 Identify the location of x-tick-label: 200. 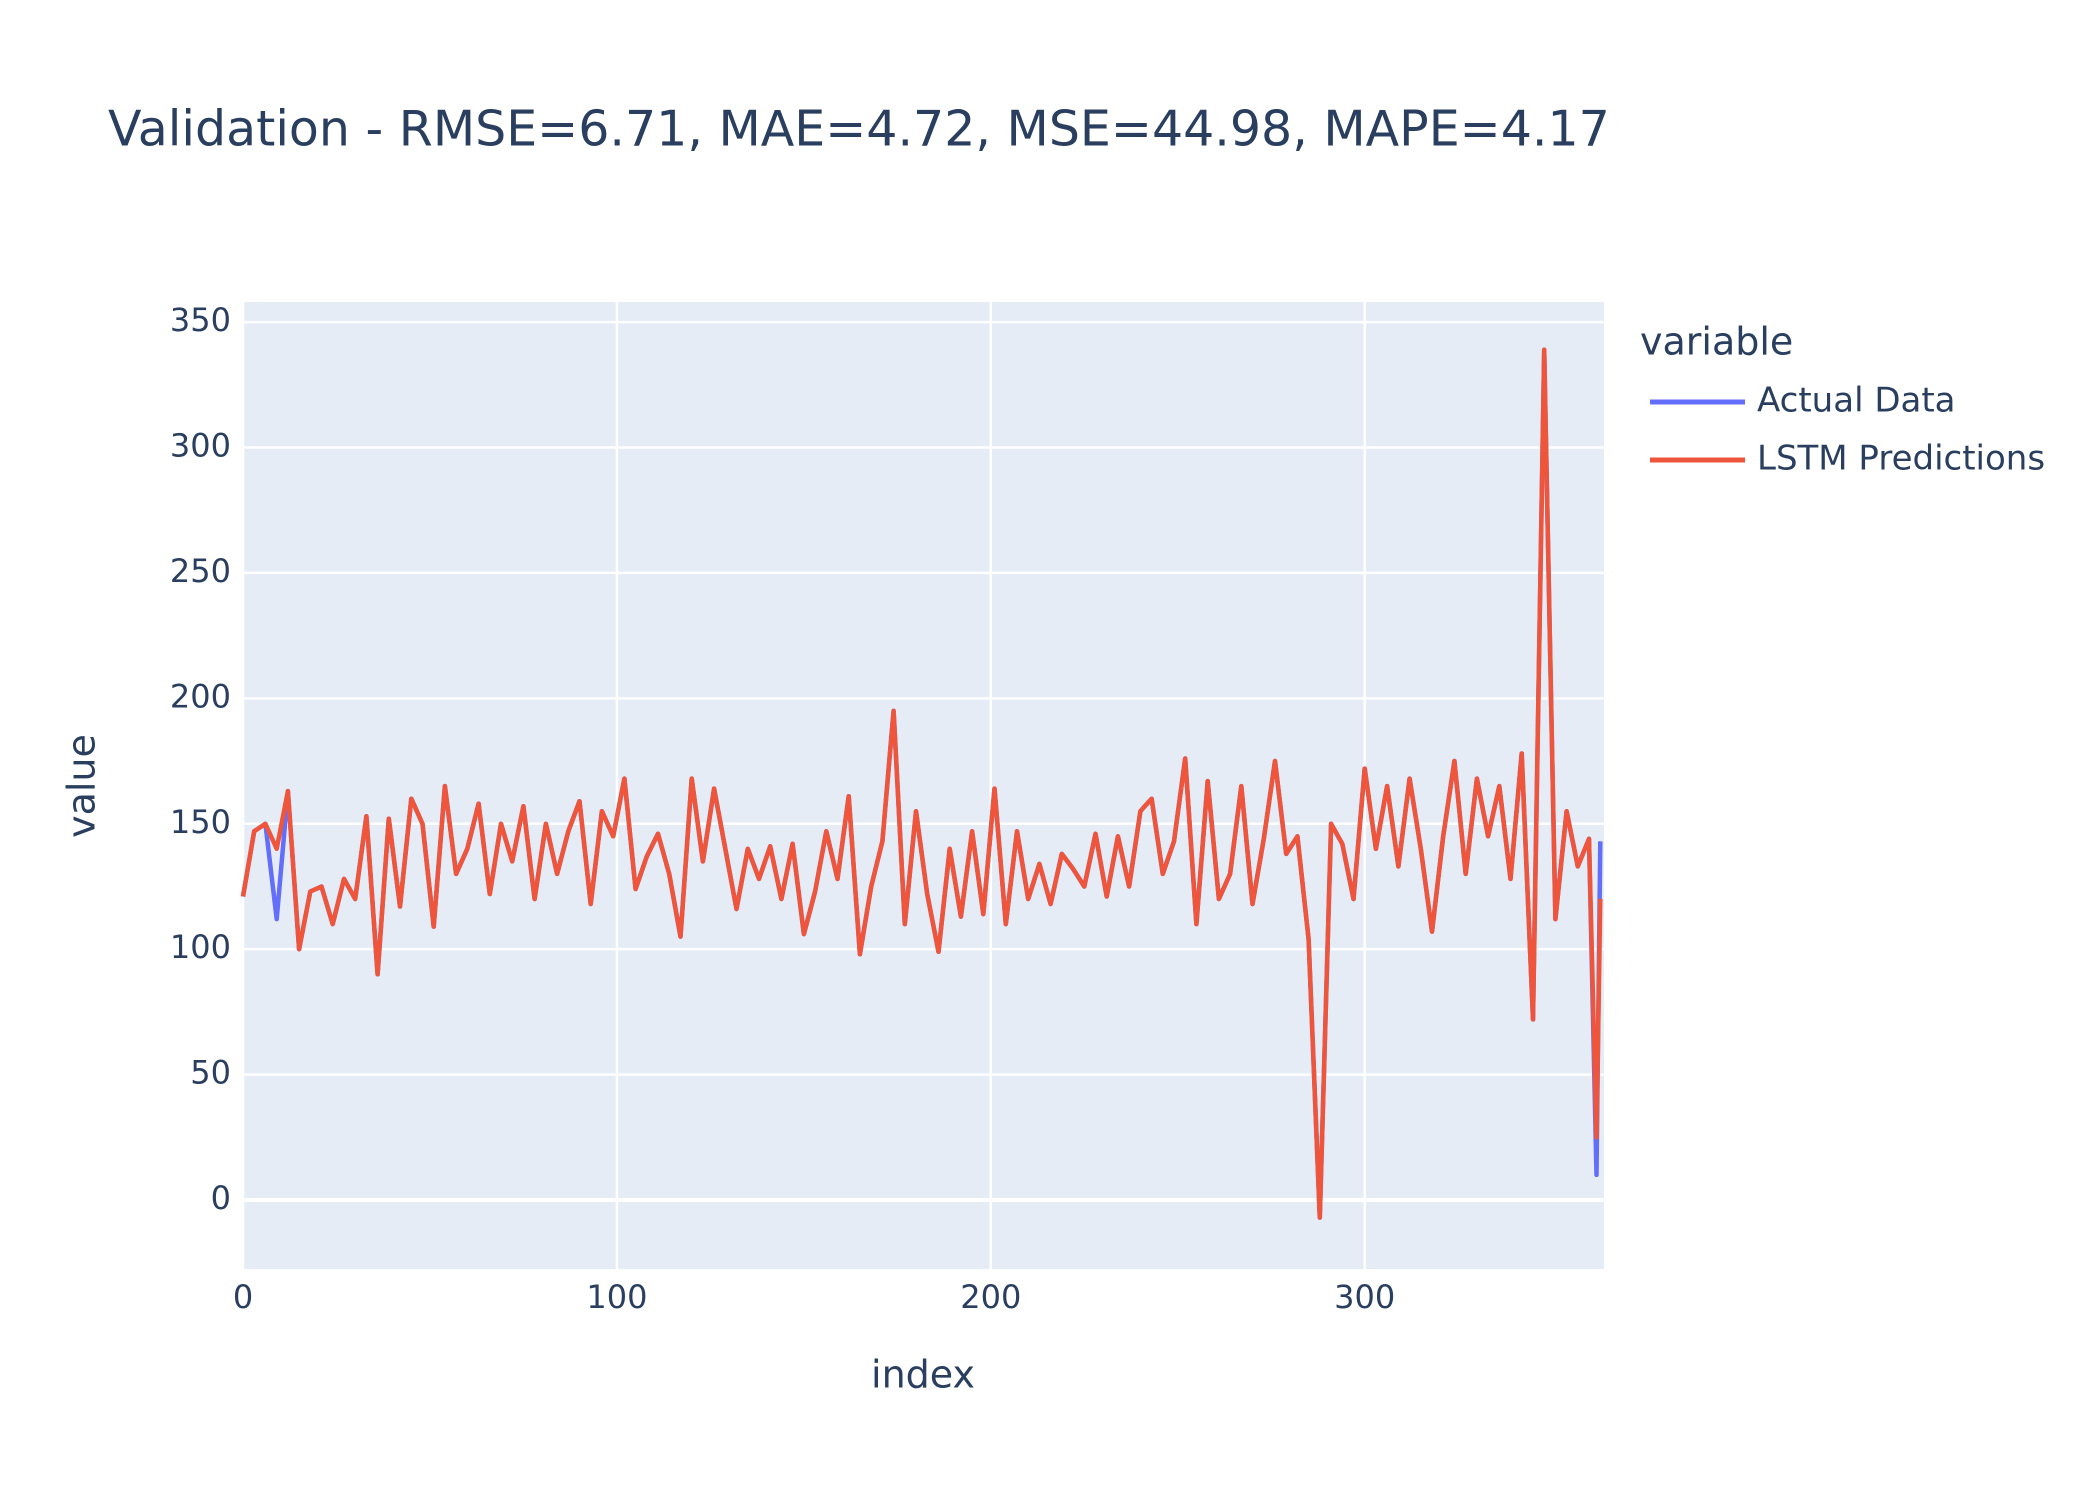
(990, 1297).